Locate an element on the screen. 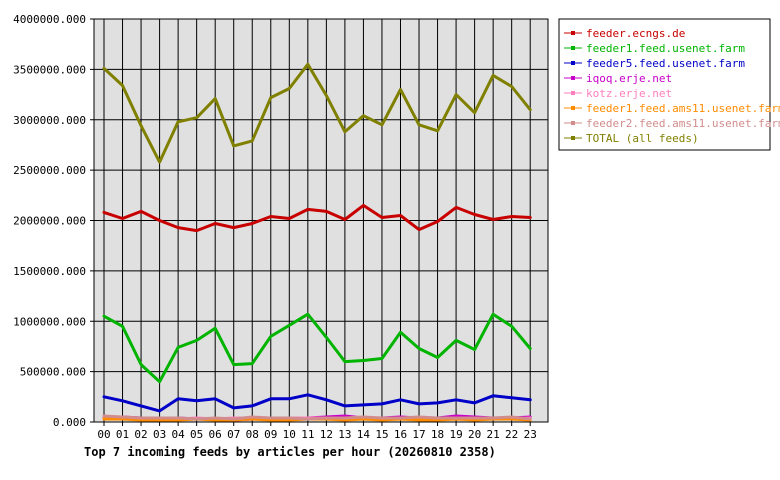  x-tick-label: 03 is located at coordinates (159, 434).